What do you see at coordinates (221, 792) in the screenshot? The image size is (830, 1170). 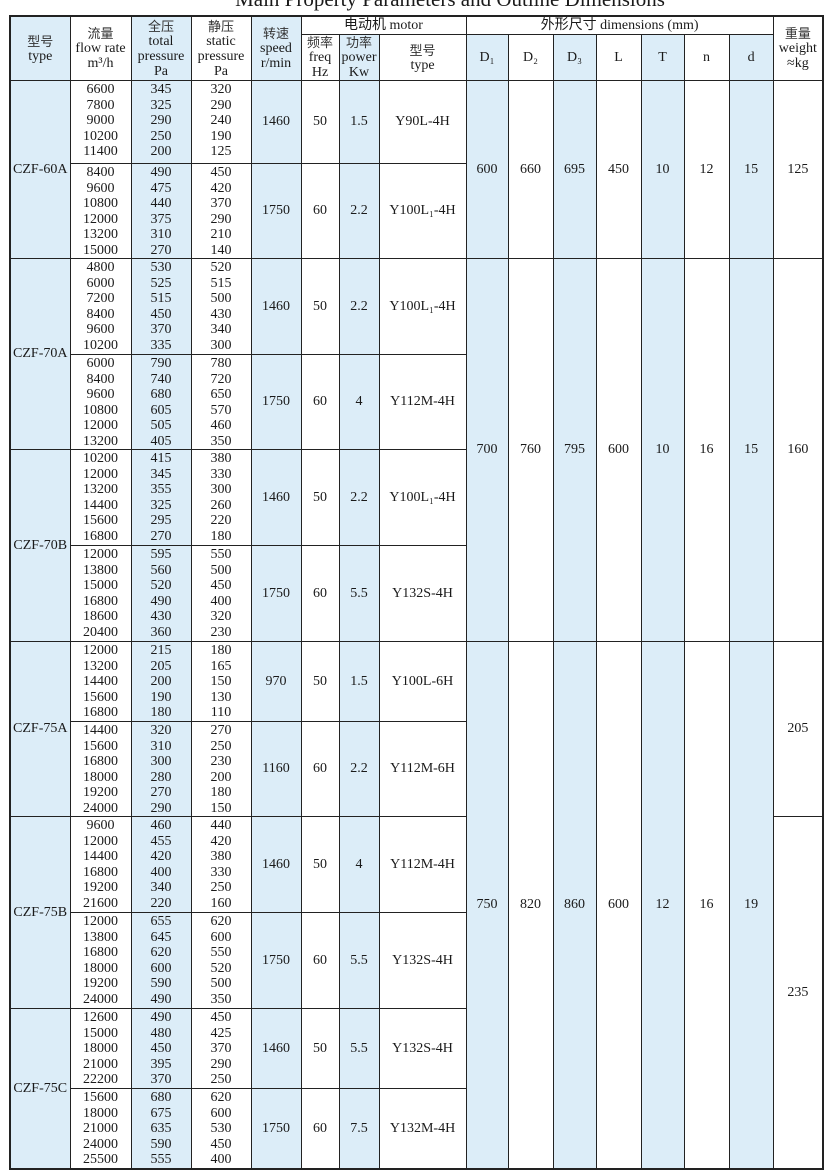 I see `text-line: 180` at bounding box center [221, 792].